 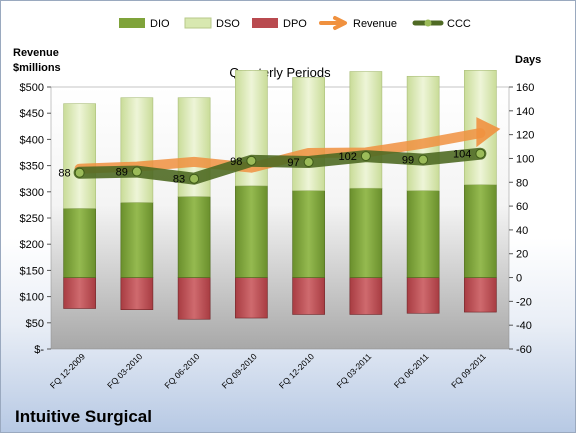 What do you see at coordinates (67, 370) in the screenshot?
I see `x-tick-label: FQ 12-2009` at bounding box center [67, 370].